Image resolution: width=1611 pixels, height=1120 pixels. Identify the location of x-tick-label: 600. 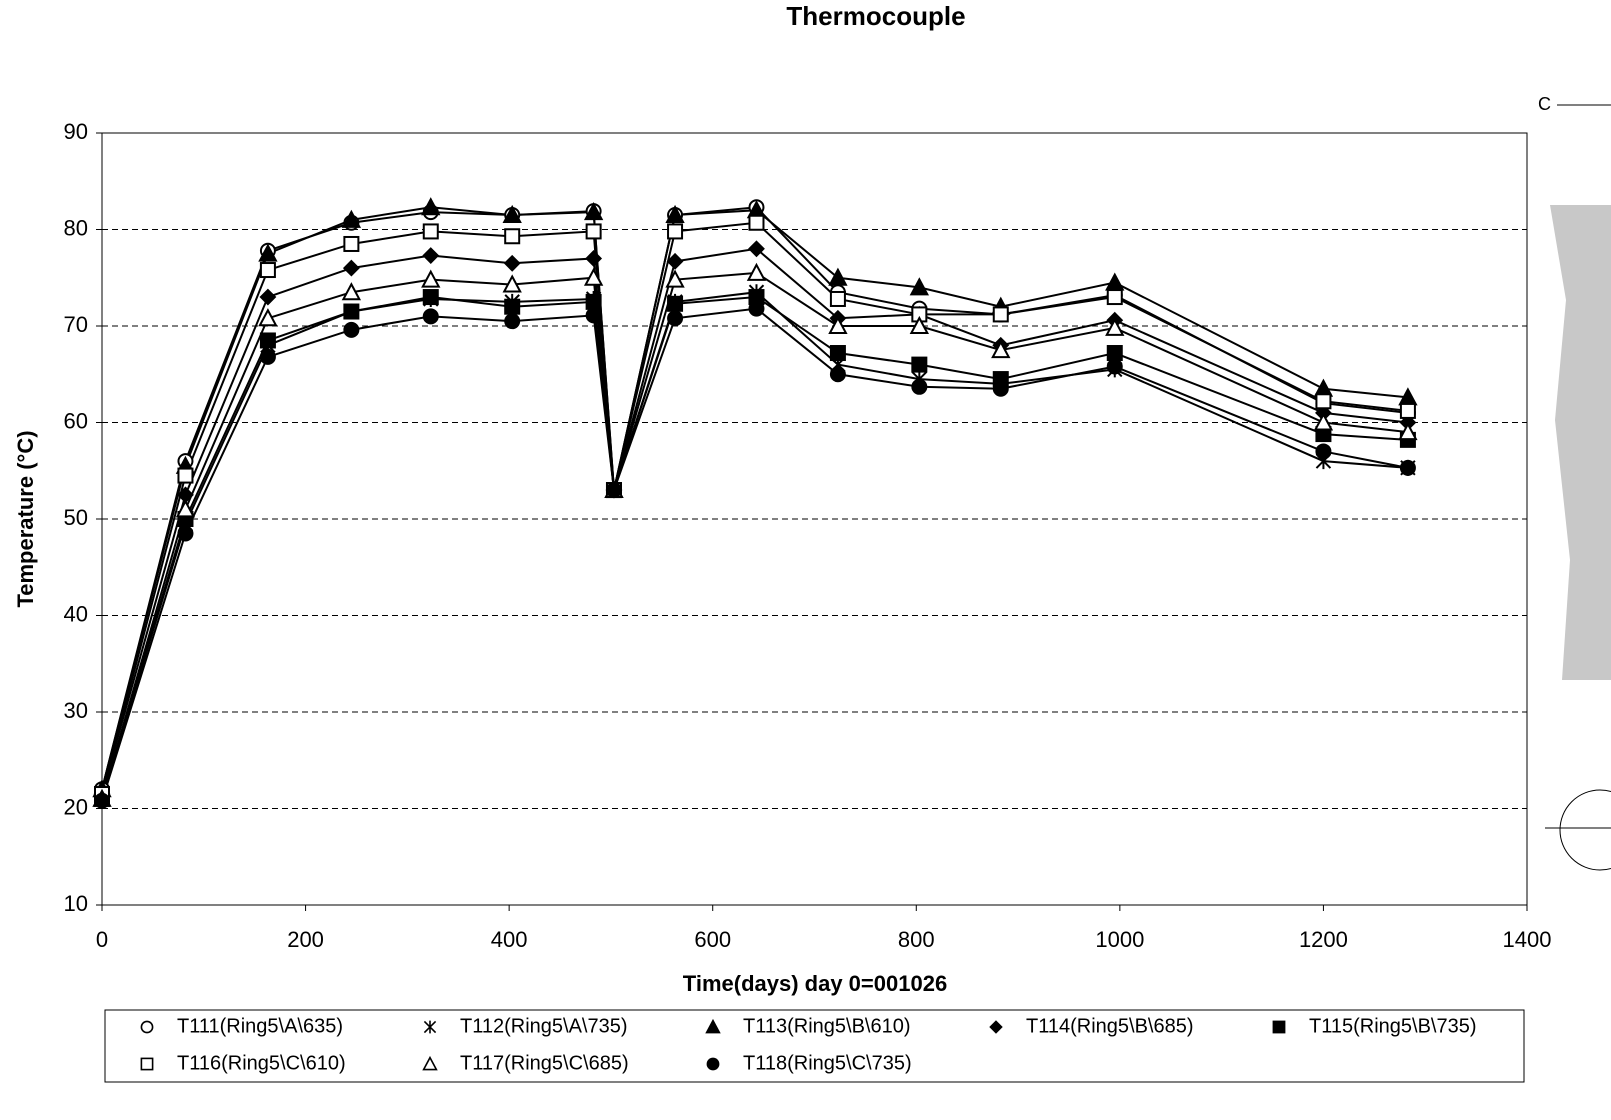
(712, 939).